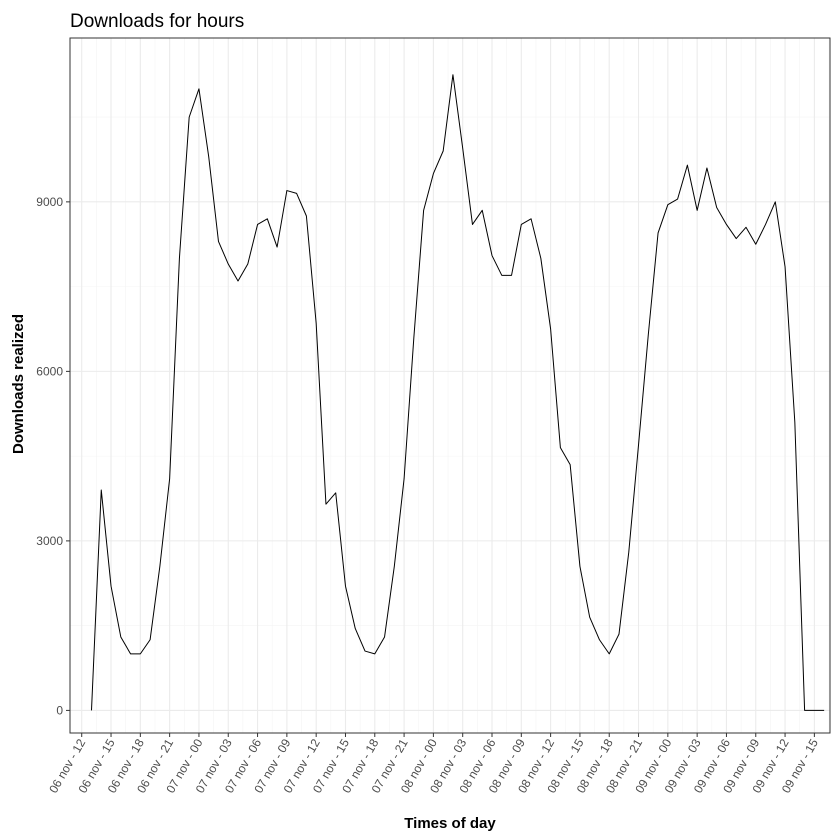  What do you see at coordinates (157, 21) in the screenshot?
I see `chart-title: Downloads for hours` at bounding box center [157, 21].